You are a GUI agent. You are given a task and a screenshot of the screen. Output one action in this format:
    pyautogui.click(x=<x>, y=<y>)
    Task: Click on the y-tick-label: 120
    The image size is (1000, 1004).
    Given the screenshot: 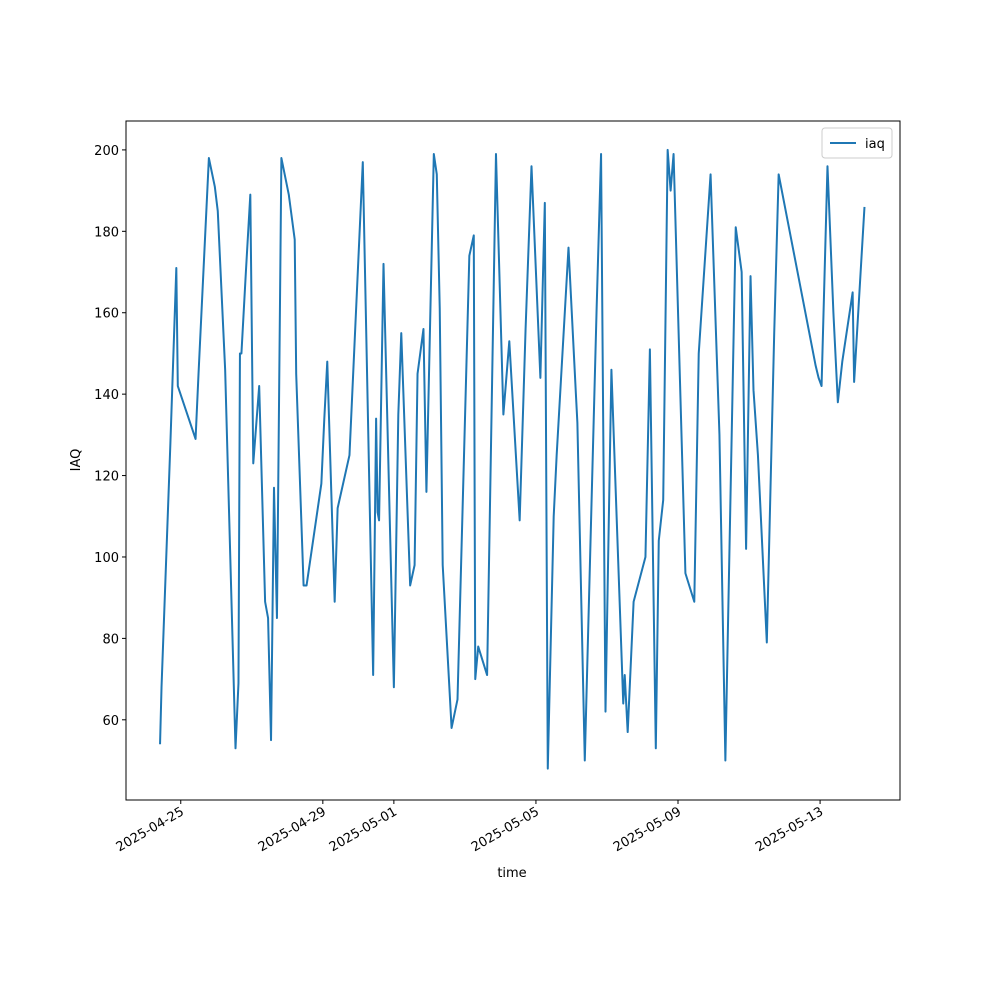 What is the action you would take?
    pyautogui.click(x=106, y=477)
    